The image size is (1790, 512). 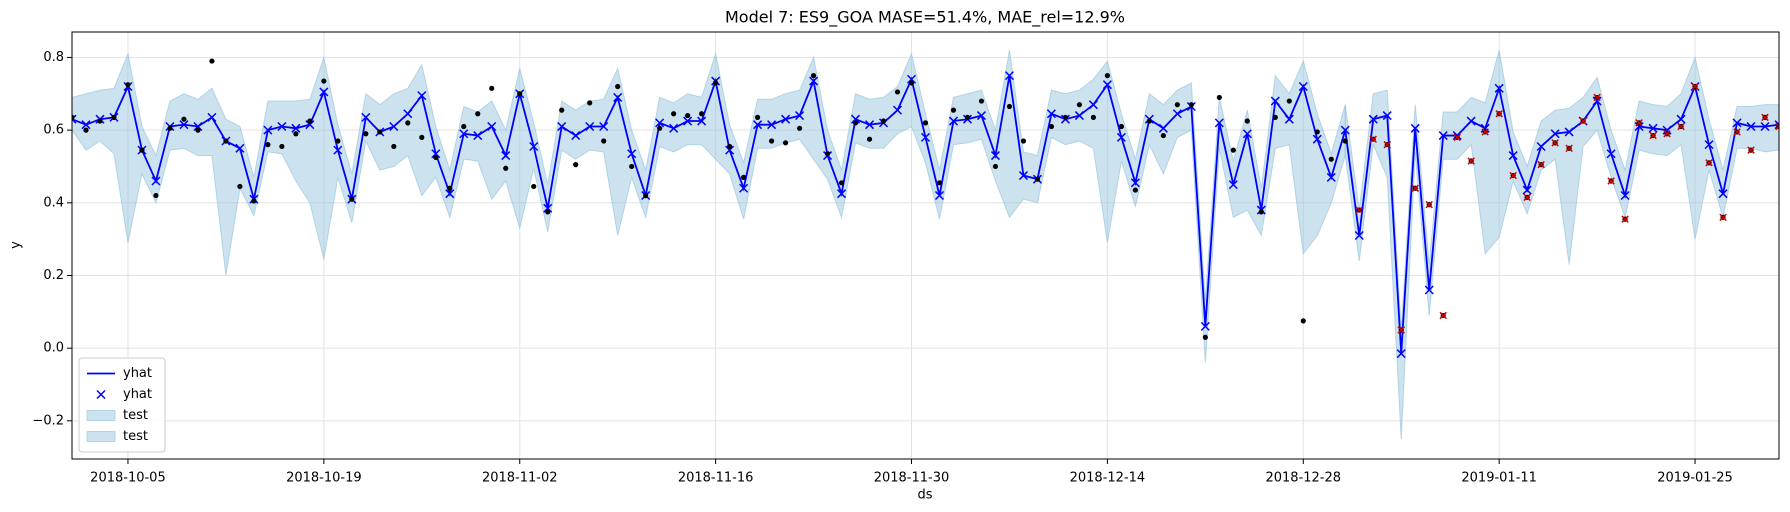 What do you see at coordinates (53, 275) in the screenshot?
I see `y-tick-label: 0.2` at bounding box center [53, 275].